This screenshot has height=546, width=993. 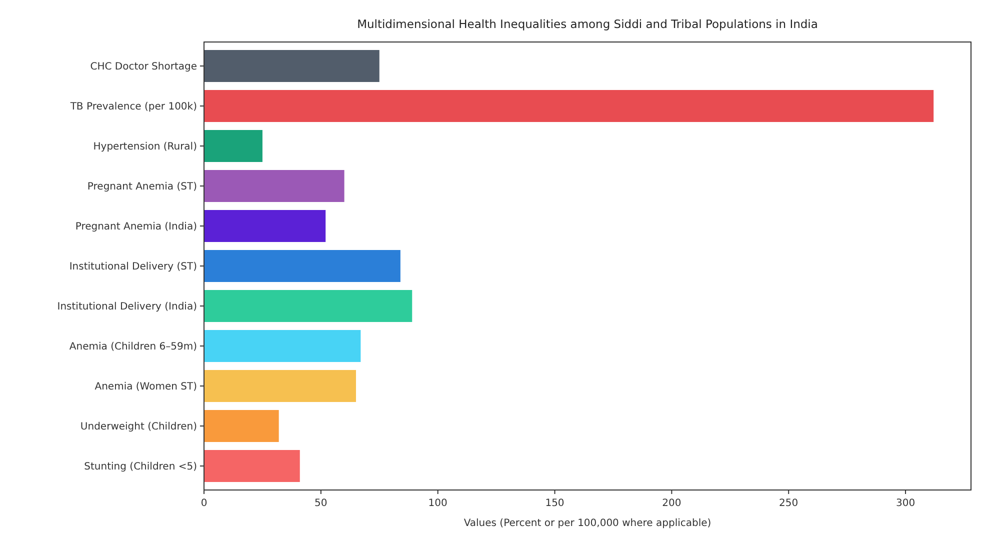 I want to click on y-tick-label: Institutional Delivery (India), so click(x=127, y=307).